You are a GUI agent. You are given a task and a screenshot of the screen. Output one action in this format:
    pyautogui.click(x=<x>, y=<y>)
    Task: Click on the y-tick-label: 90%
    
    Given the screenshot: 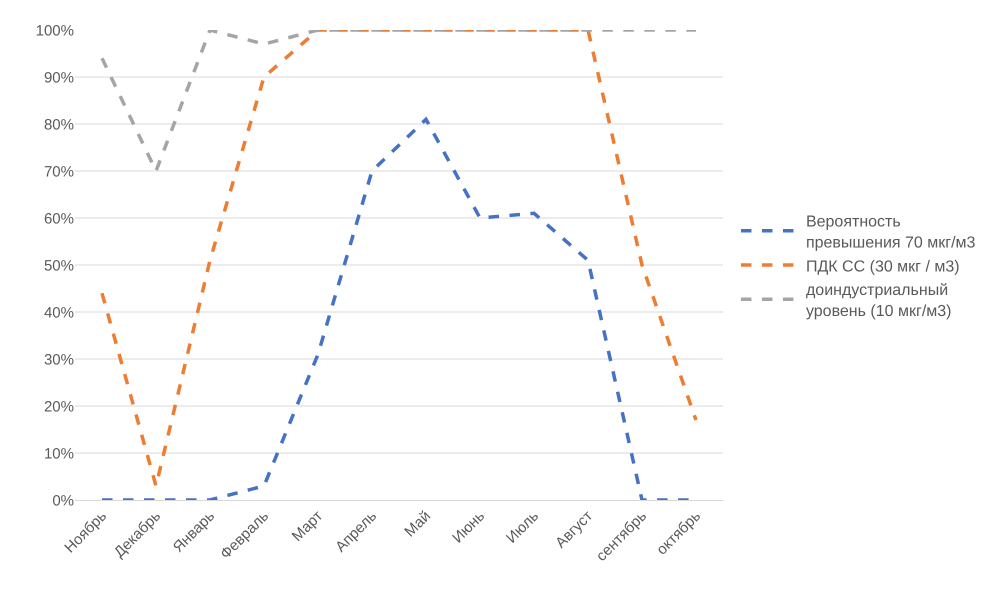 What is the action you would take?
    pyautogui.click(x=59, y=77)
    